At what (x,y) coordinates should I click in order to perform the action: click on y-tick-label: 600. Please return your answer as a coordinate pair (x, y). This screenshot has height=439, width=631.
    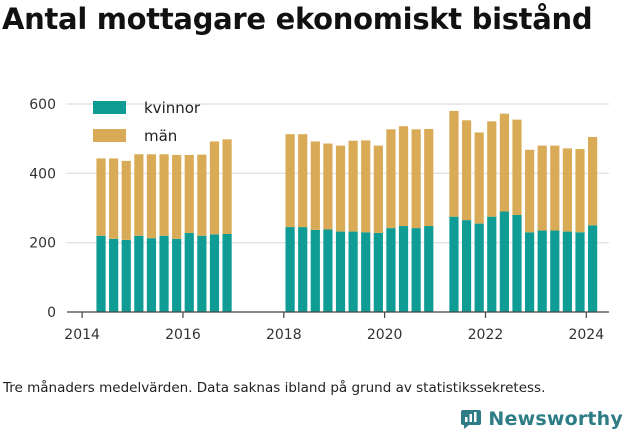
    Looking at the image, I should click on (42, 105).